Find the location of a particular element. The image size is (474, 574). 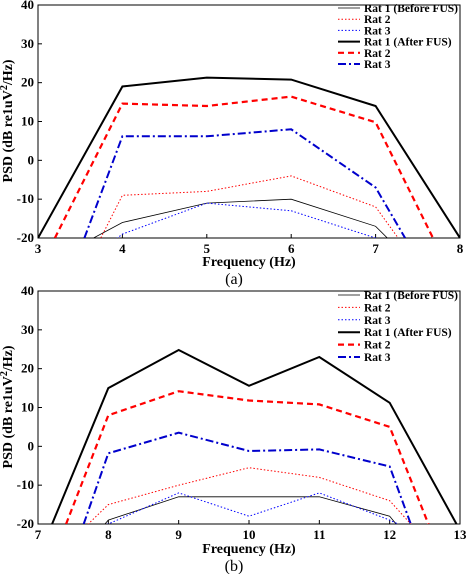

panel-label-b: (b) is located at coordinates (234, 566).